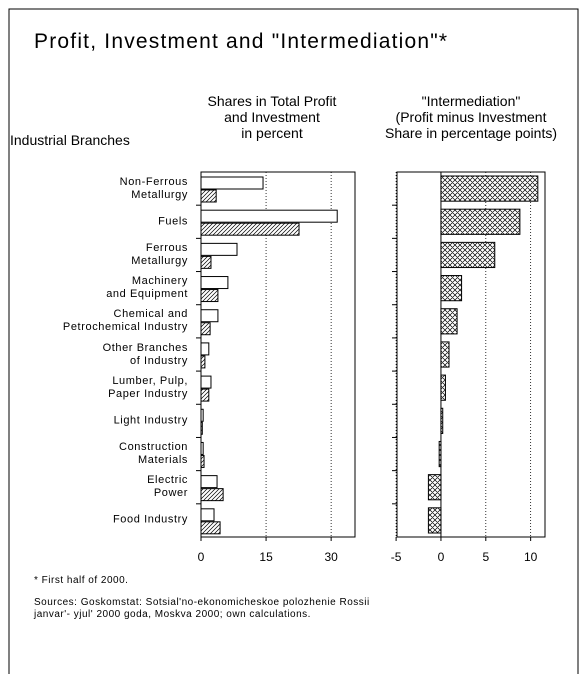 This screenshot has width=588, height=674. I want to click on category-label: Non-Ferrous Metallurgy, so click(153, 188).